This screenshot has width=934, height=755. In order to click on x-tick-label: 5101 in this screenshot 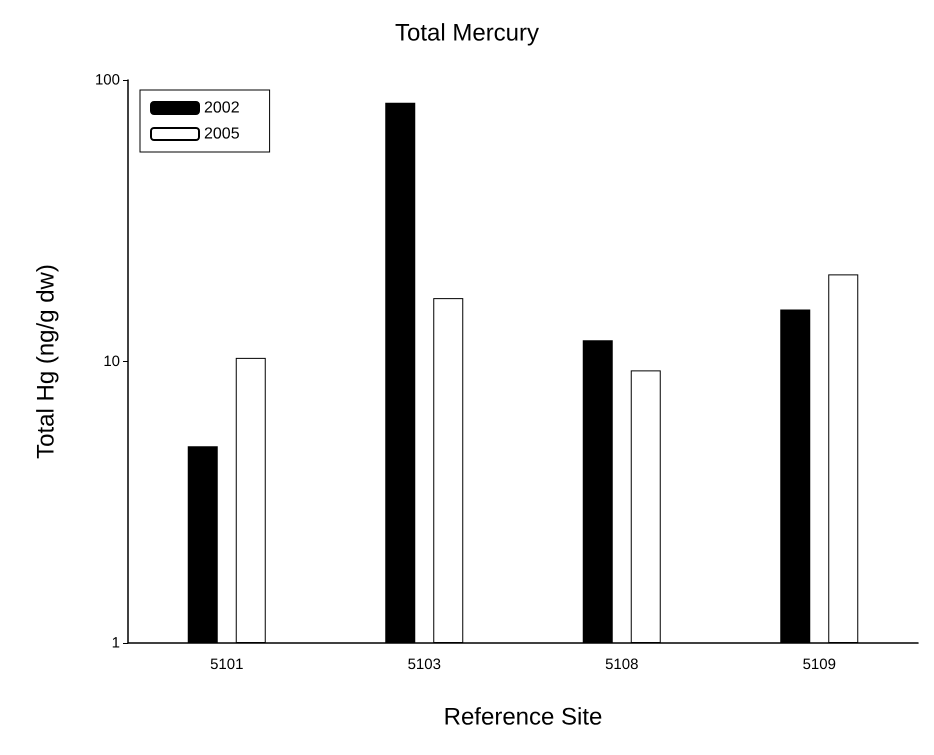, I will do `click(227, 664)`.